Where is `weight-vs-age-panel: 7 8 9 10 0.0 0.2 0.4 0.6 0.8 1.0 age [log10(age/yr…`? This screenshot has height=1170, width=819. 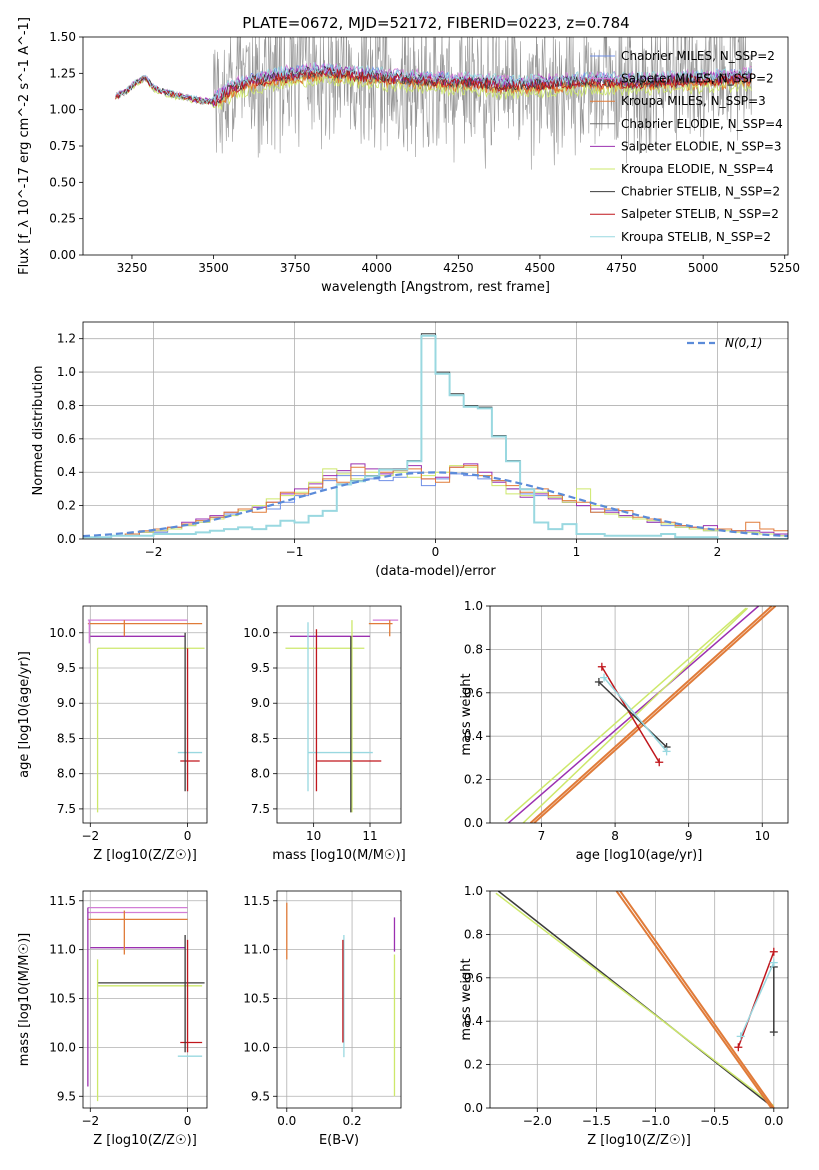 weight-vs-age-panel: 7 8 9 10 0.0 0.2 0.4 0.6 0.8 1.0 age [log10(age/yr… is located at coordinates (624, 731).